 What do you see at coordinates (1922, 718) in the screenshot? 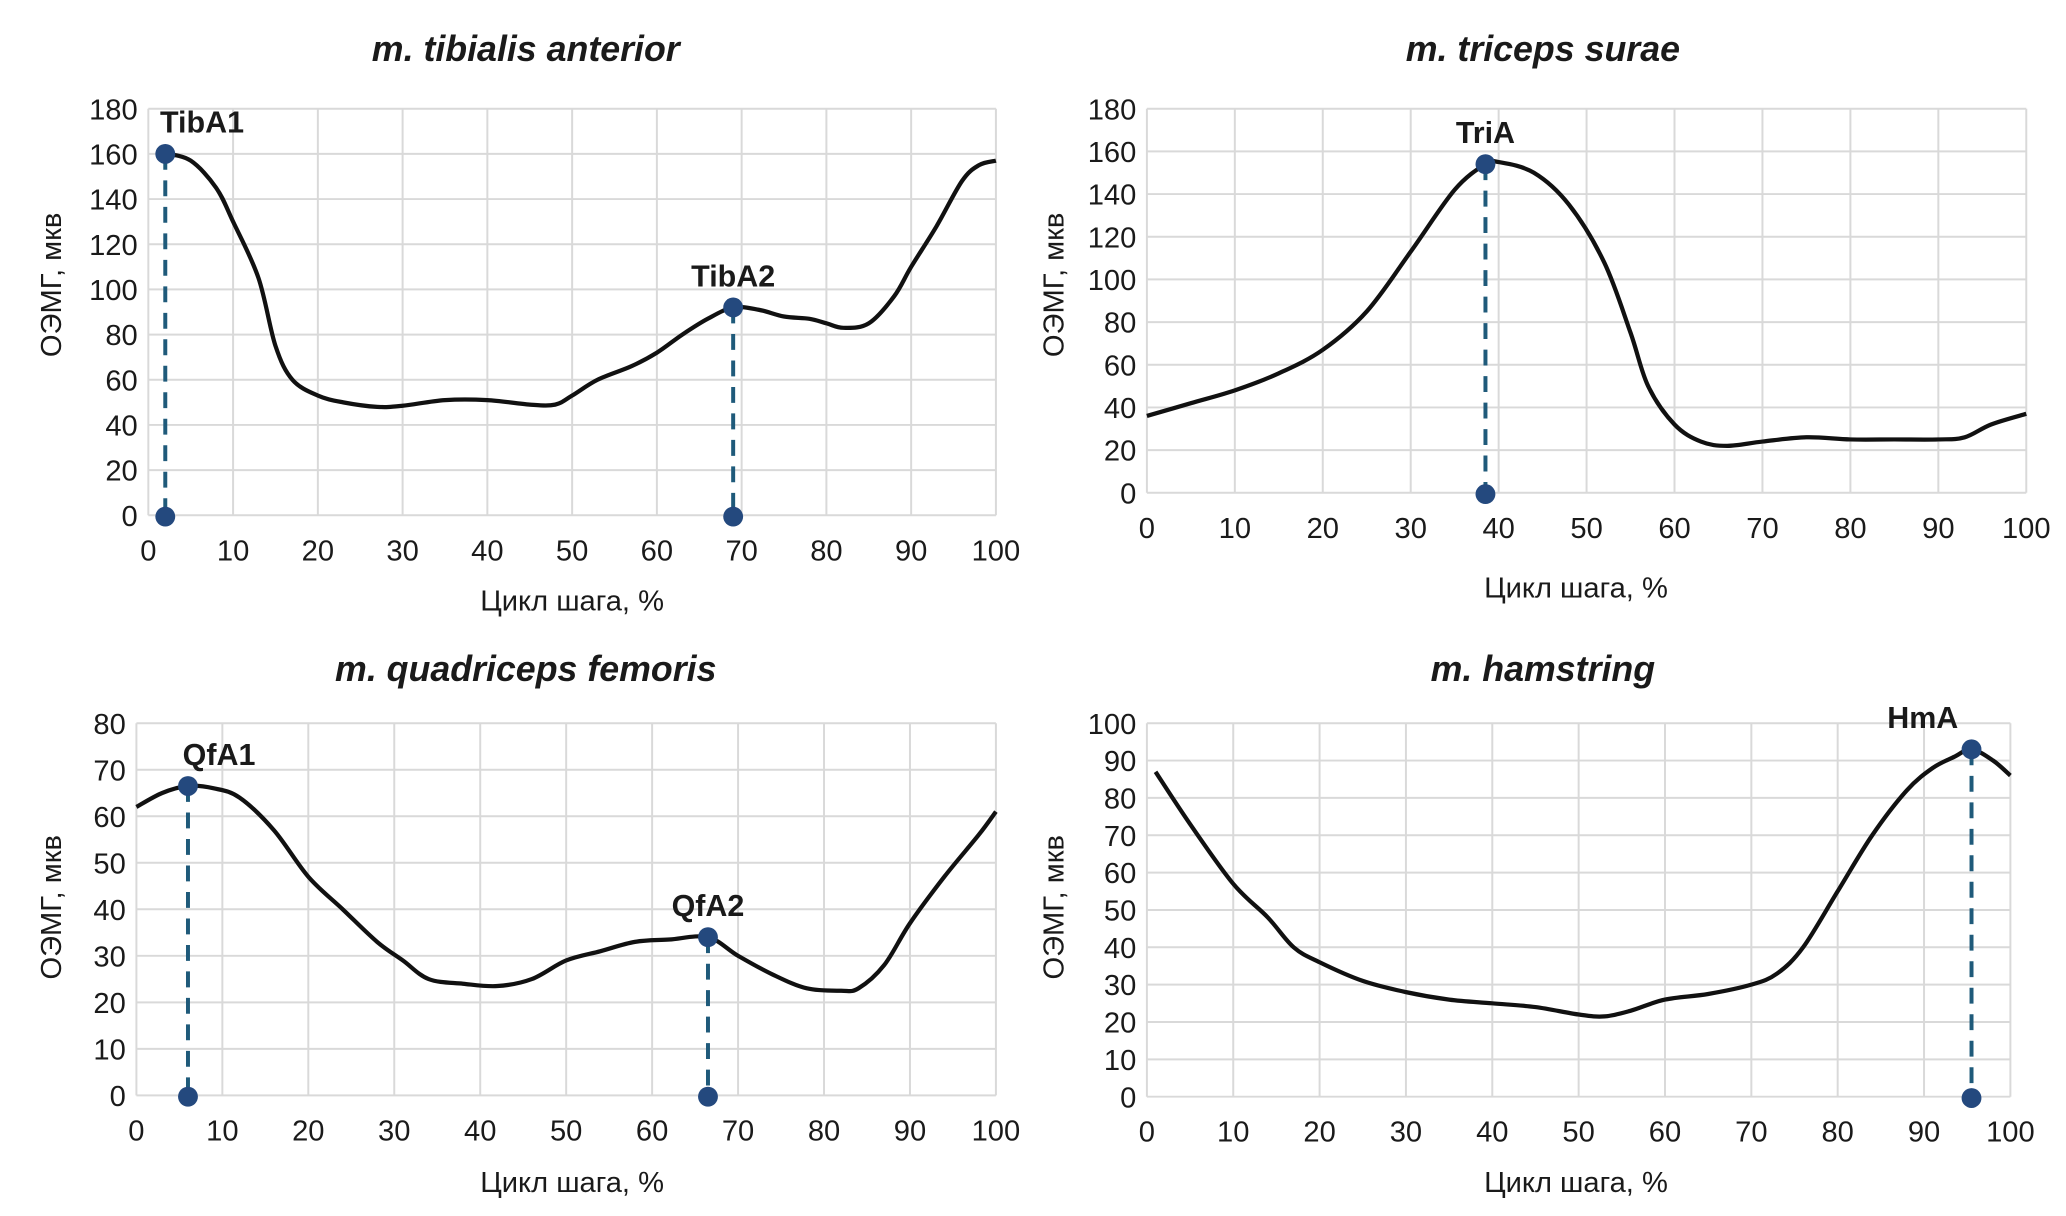
I see `peak-label: HmA` at bounding box center [1922, 718].